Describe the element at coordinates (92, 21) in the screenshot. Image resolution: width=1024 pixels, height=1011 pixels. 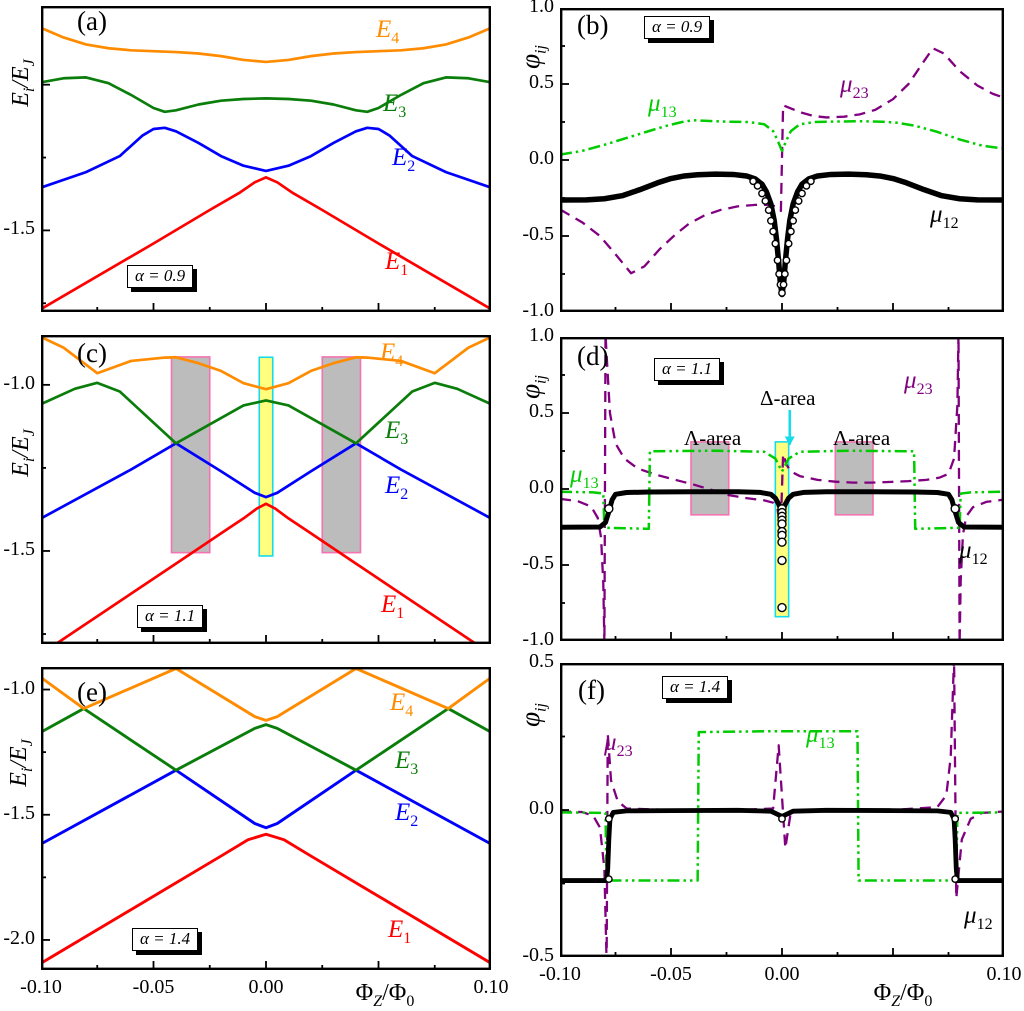
I see `panel-letter: (a)` at that location.